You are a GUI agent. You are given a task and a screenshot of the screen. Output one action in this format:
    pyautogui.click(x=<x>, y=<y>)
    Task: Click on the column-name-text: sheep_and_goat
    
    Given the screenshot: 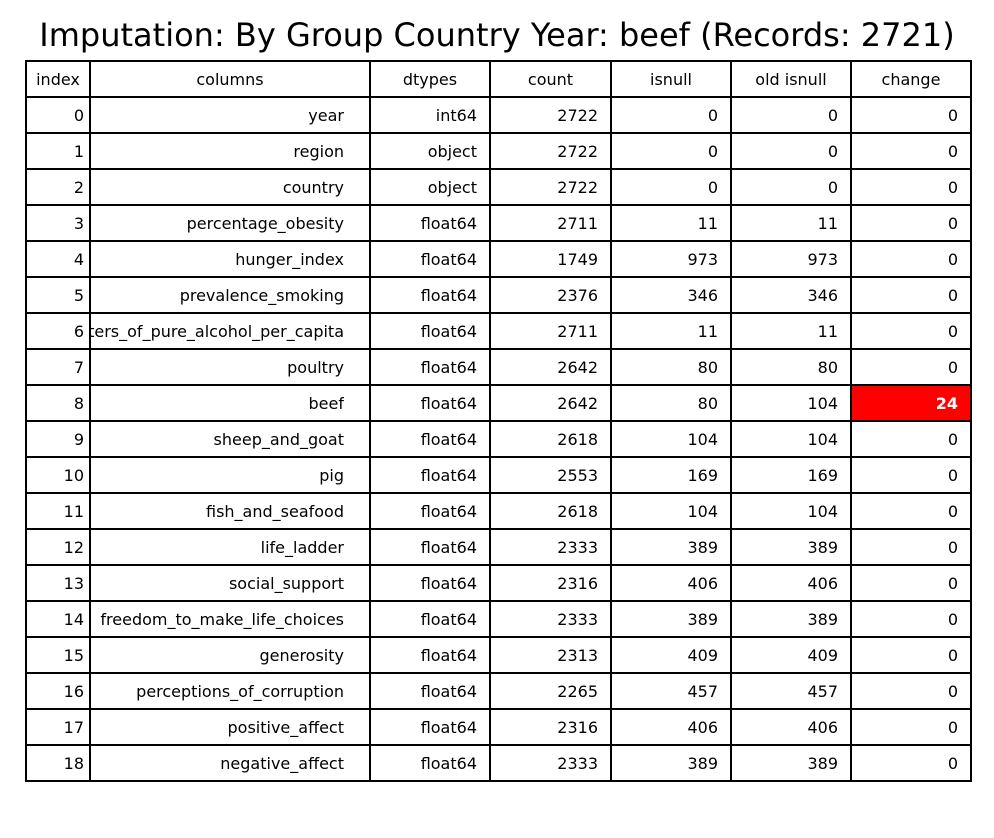 What is the action you would take?
    pyautogui.click(x=278, y=439)
    